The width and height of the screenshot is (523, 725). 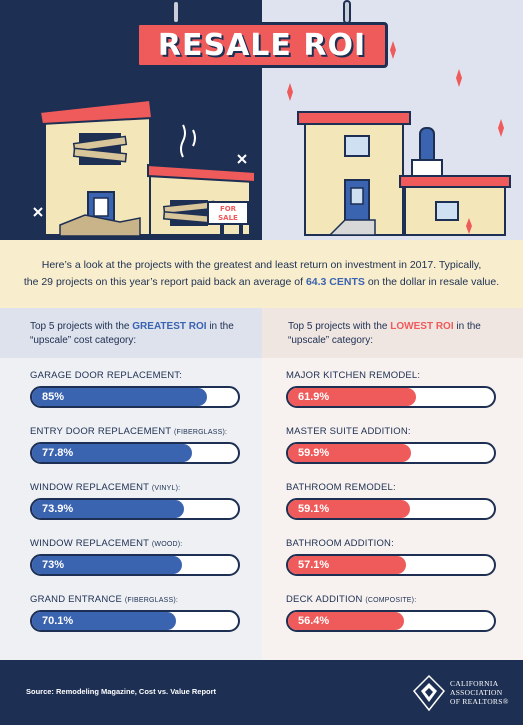 I want to click on bar-category-label: DECK ADDITION (COMPOSITE):, so click(x=391, y=600).